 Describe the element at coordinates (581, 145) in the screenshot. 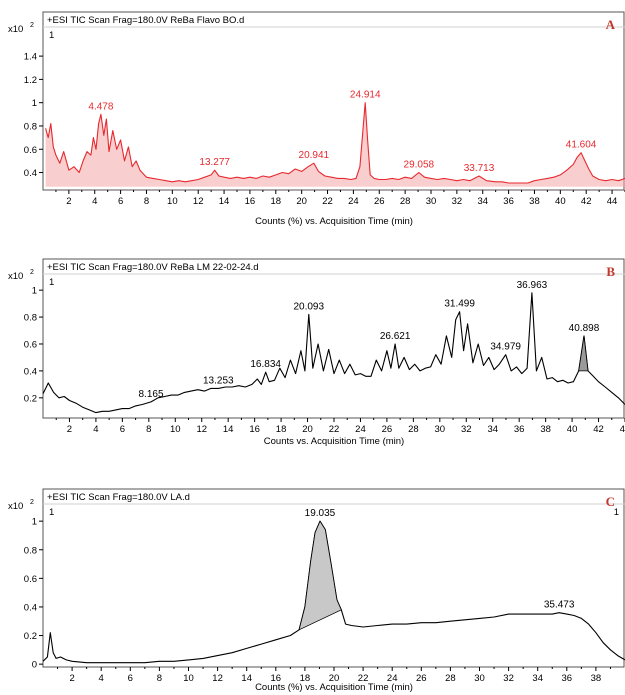

I see `peak-label: 41.604` at that location.